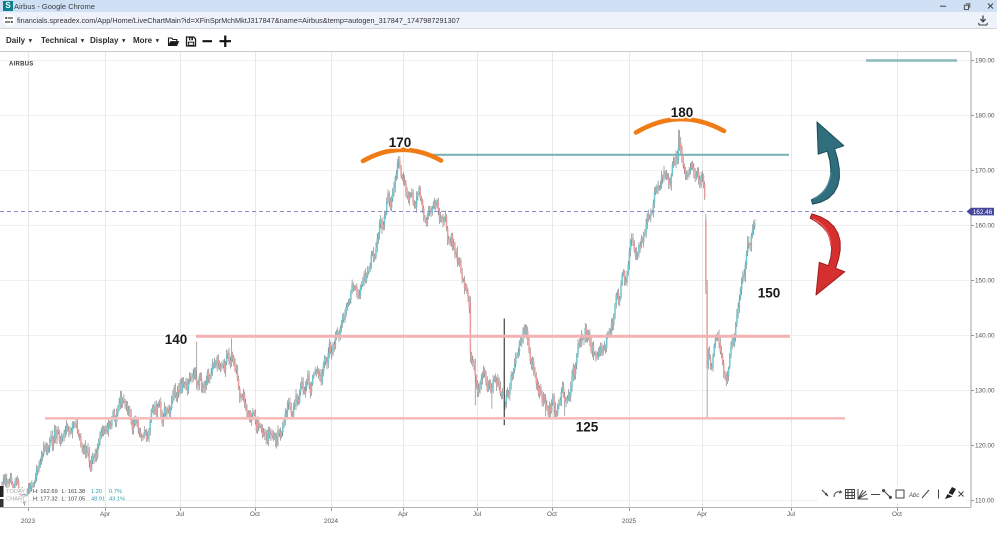 This screenshot has width=997, height=537. What do you see at coordinates (28, 521) in the screenshot?
I see `svg-text: 2023` at bounding box center [28, 521].